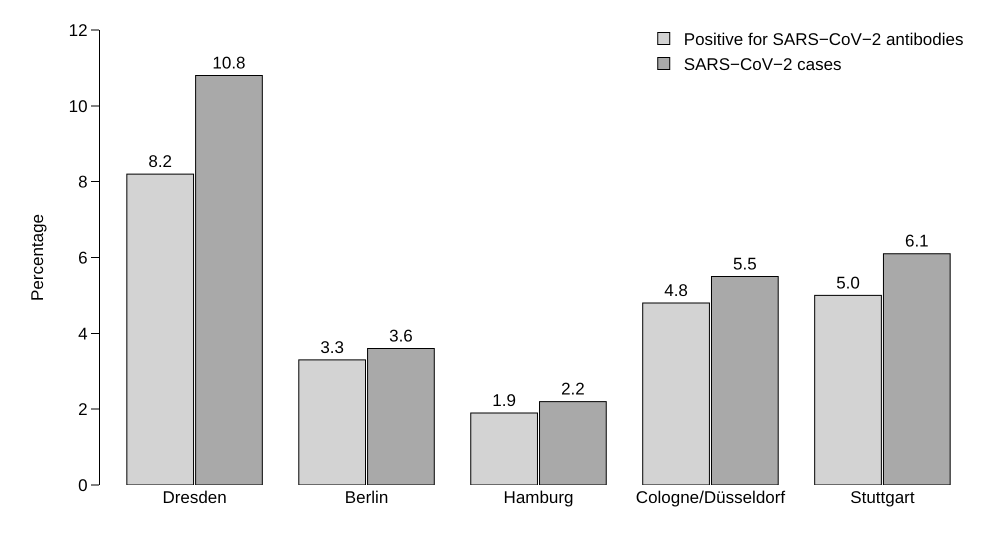  I want to click on data-label: 4.8, so click(676, 290).